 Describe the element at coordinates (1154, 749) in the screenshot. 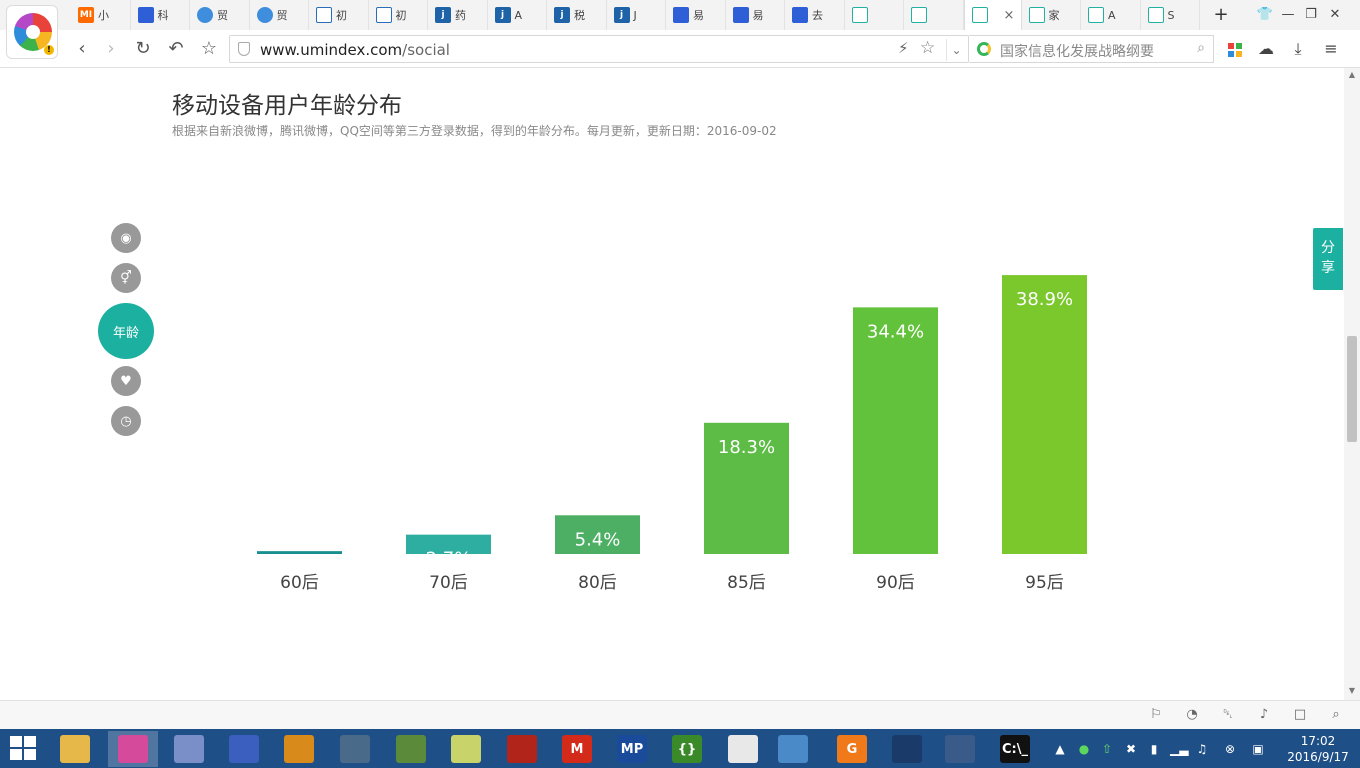

I see `battery-icon: ▮` at that location.